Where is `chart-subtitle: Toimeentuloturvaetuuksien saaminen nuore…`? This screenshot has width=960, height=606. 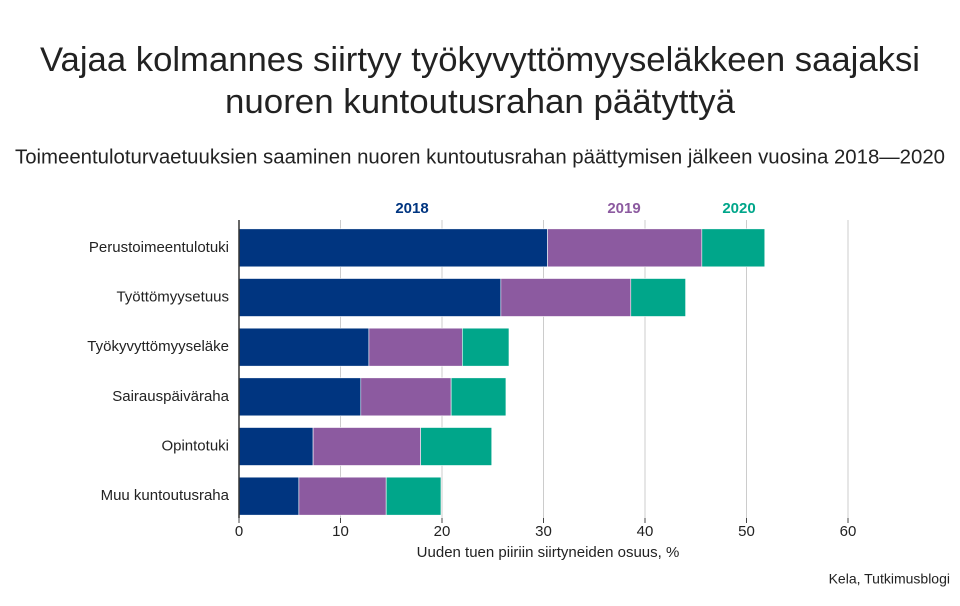
chart-subtitle: Toimeentuloturvaetuuksien saaminen nuore… is located at coordinates (480, 157).